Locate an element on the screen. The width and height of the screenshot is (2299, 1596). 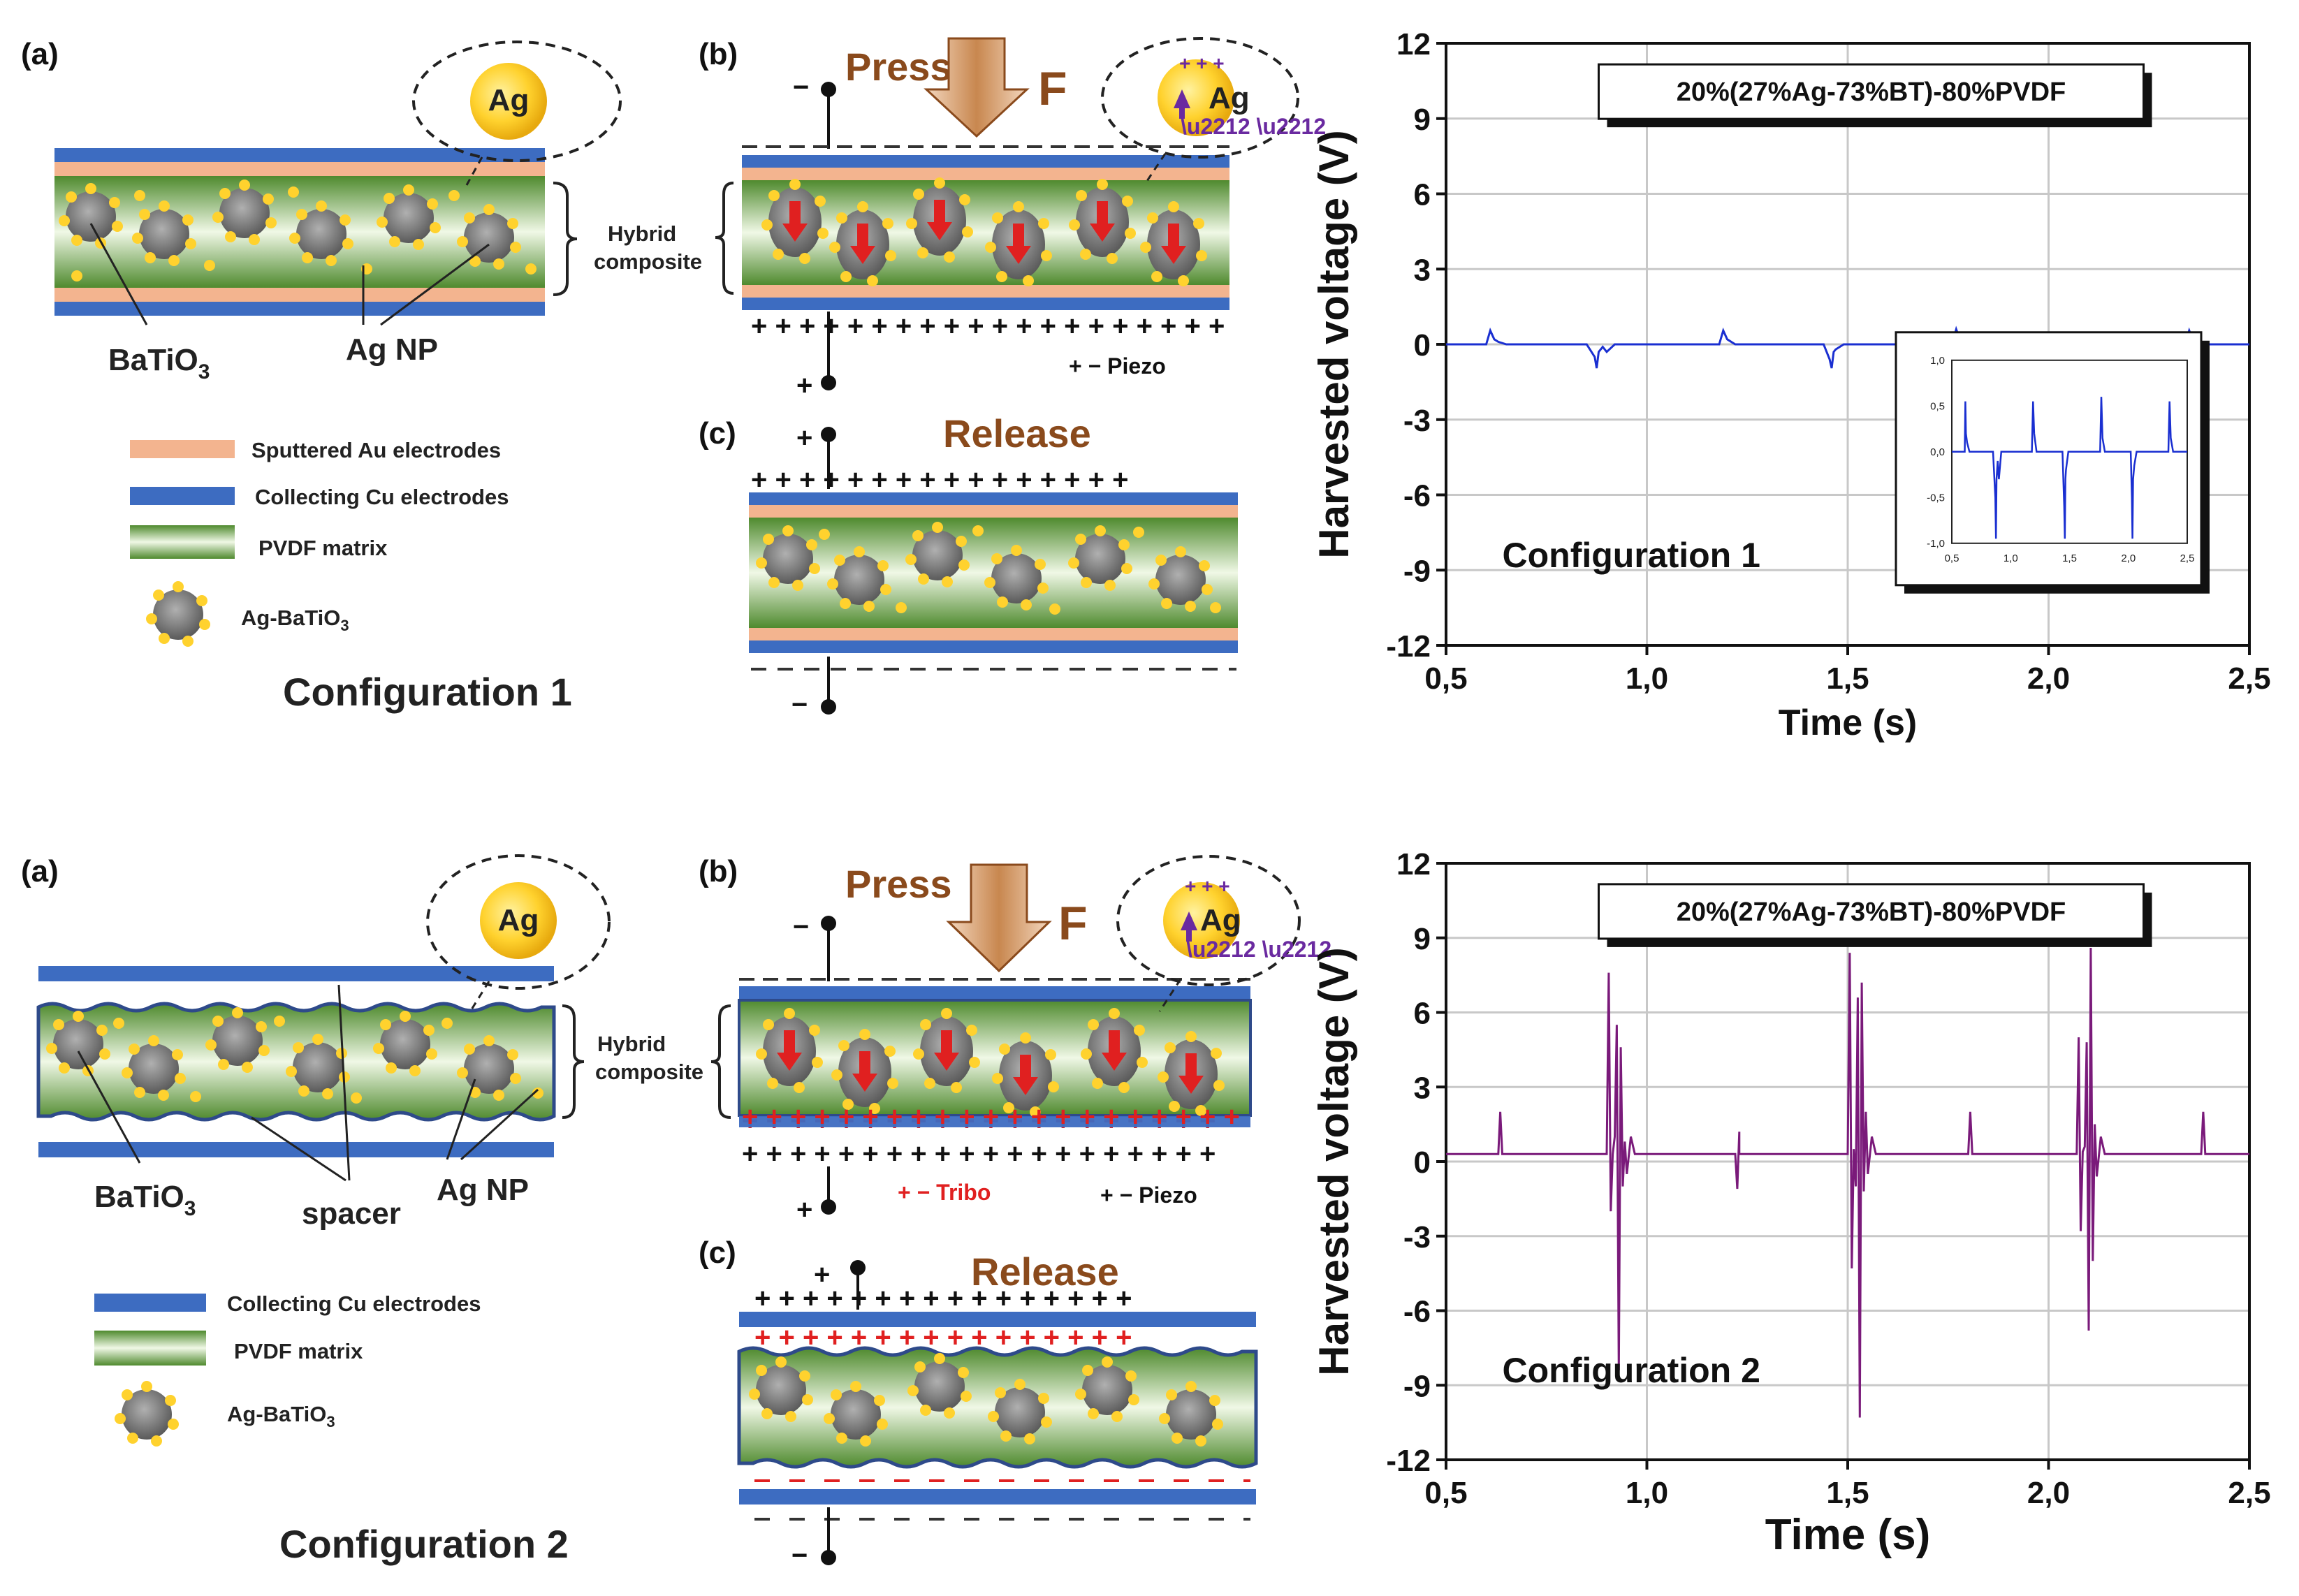
config1-hybrid-label-2: composite is located at coordinates (648, 261).